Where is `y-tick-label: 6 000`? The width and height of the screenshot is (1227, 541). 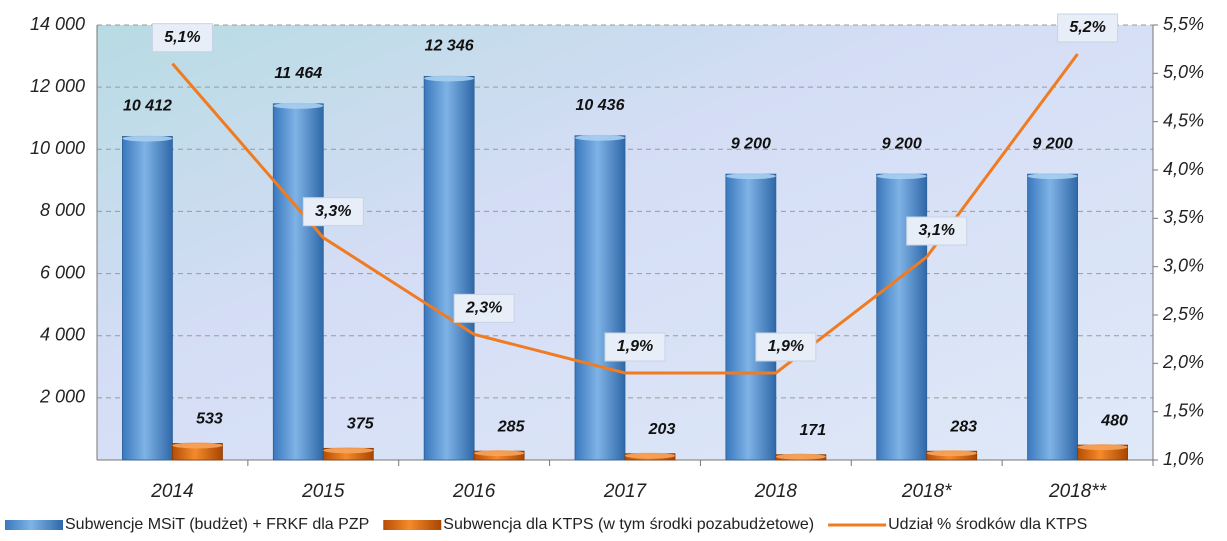
y-tick-label: 6 000 is located at coordinates (62, 272).